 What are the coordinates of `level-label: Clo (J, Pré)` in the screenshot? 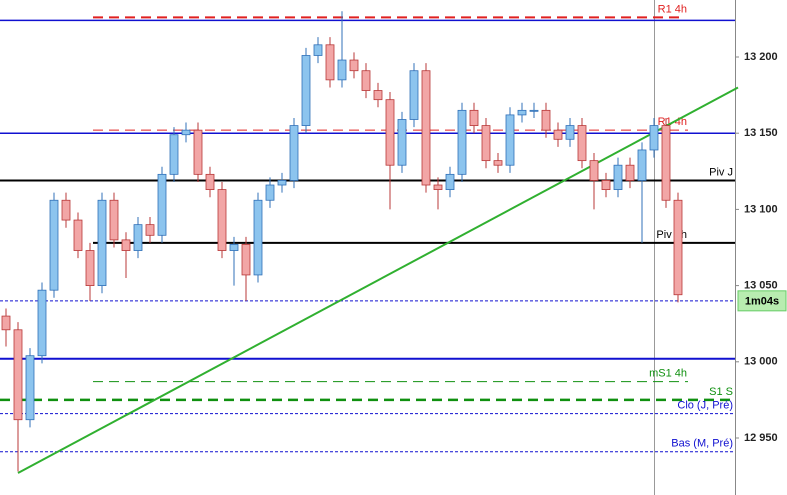 It's located at (705, 406).